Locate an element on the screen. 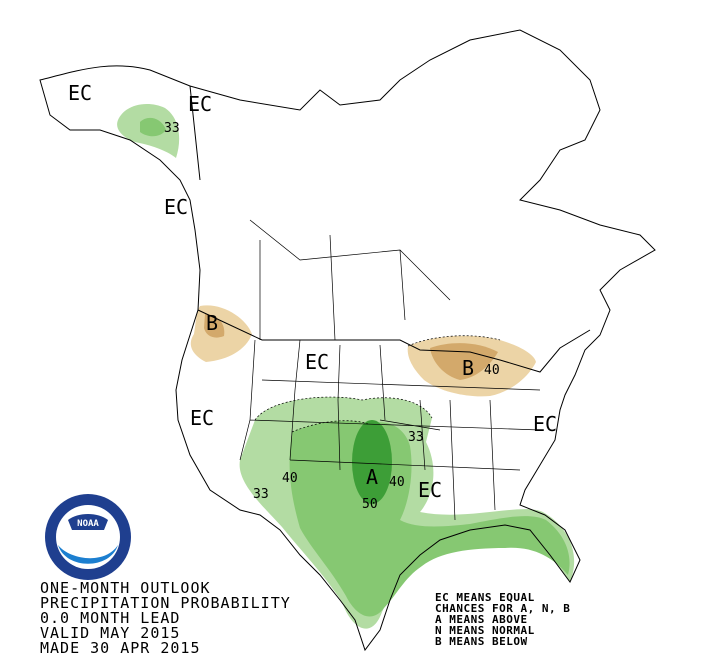 This screenshot has height=668, width=719. title-line: 0.0 MONTH LEAD is located at coordinates (110, 618).